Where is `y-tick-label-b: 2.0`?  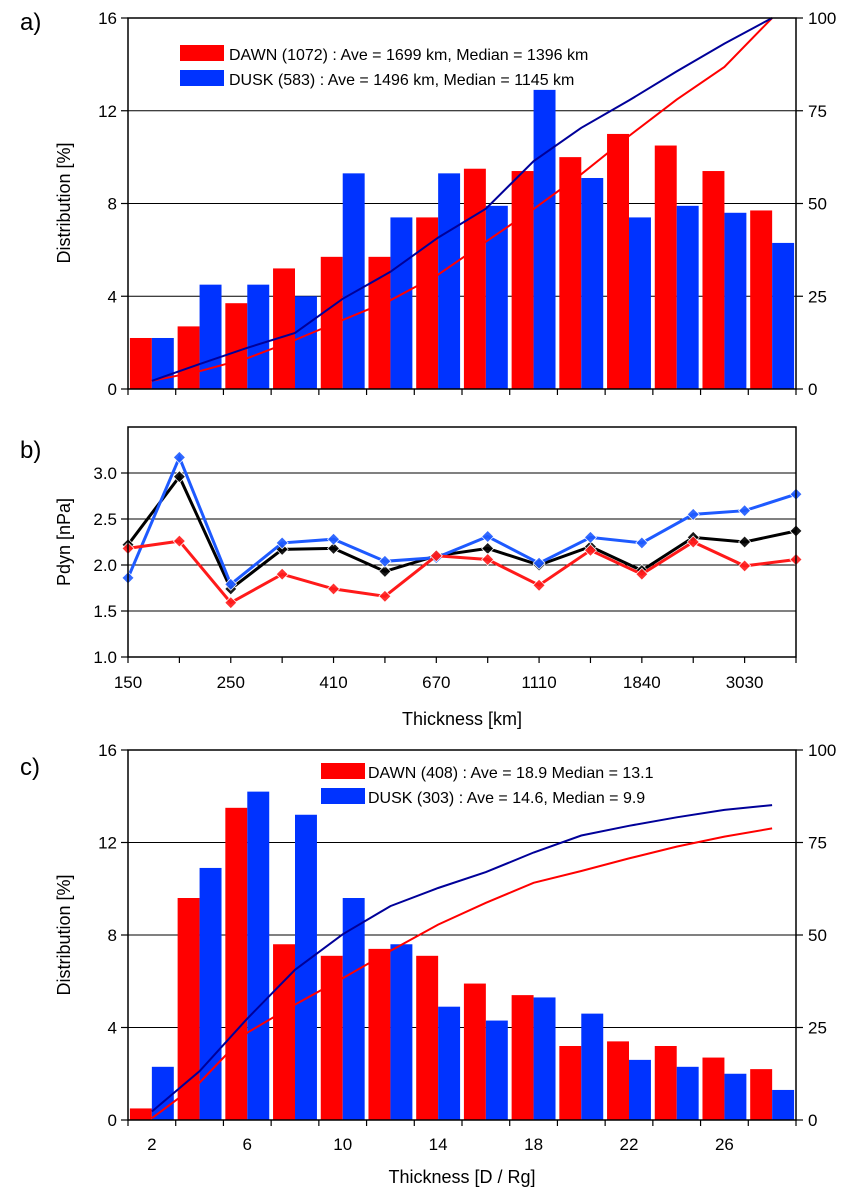 y-tick-label-b: 2.0 is located at coordinates (105, 565).